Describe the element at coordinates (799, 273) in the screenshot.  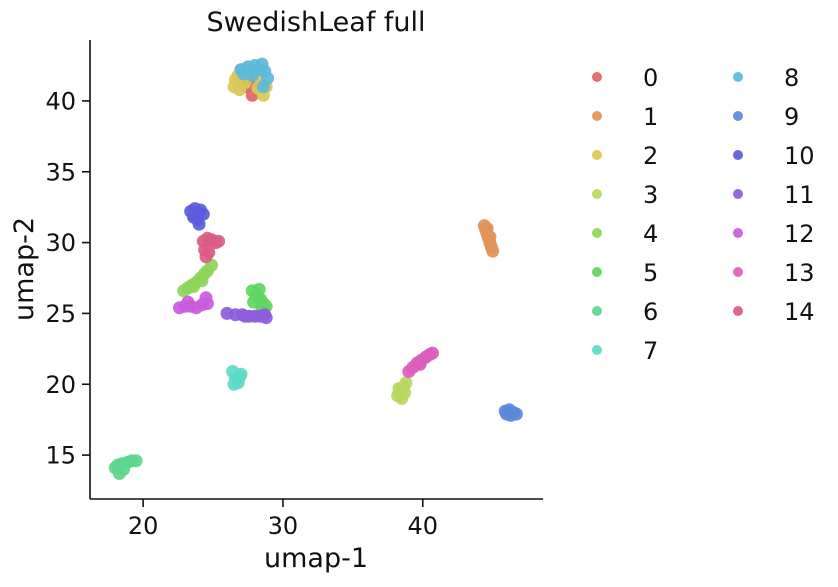
I see `legend-label-class-13: 13` at that location.